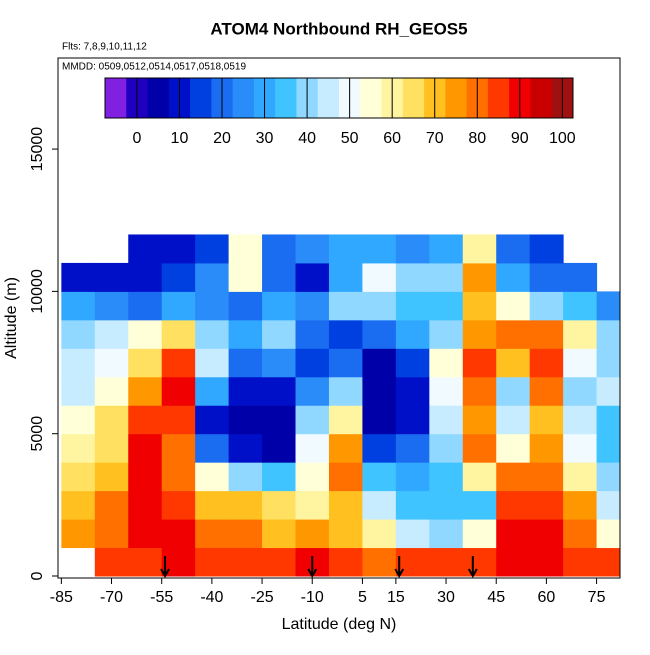  Describe the element at coordinates (37, 434) in the screenshot. I see `y-tick-label: 5000` at that location.